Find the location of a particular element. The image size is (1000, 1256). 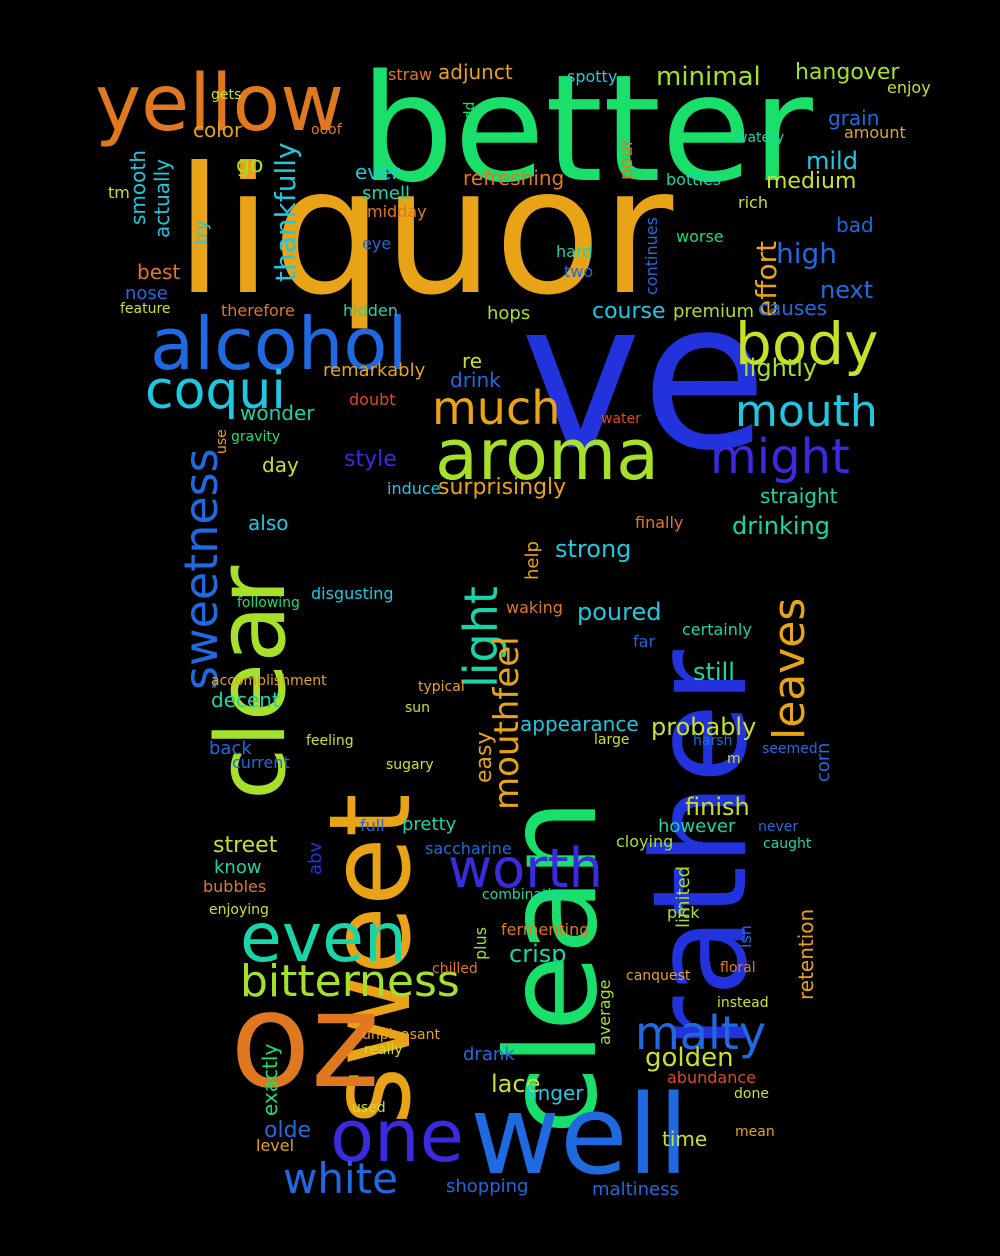

word-still: still is located at coordinates (714, 672).